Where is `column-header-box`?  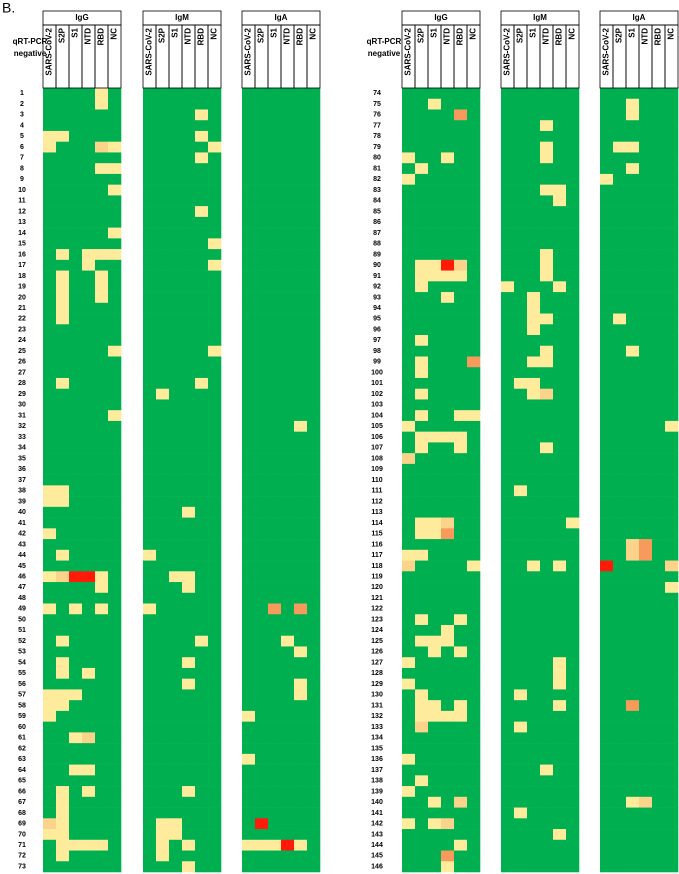
column-header-box is located at coordinates (114, 56).